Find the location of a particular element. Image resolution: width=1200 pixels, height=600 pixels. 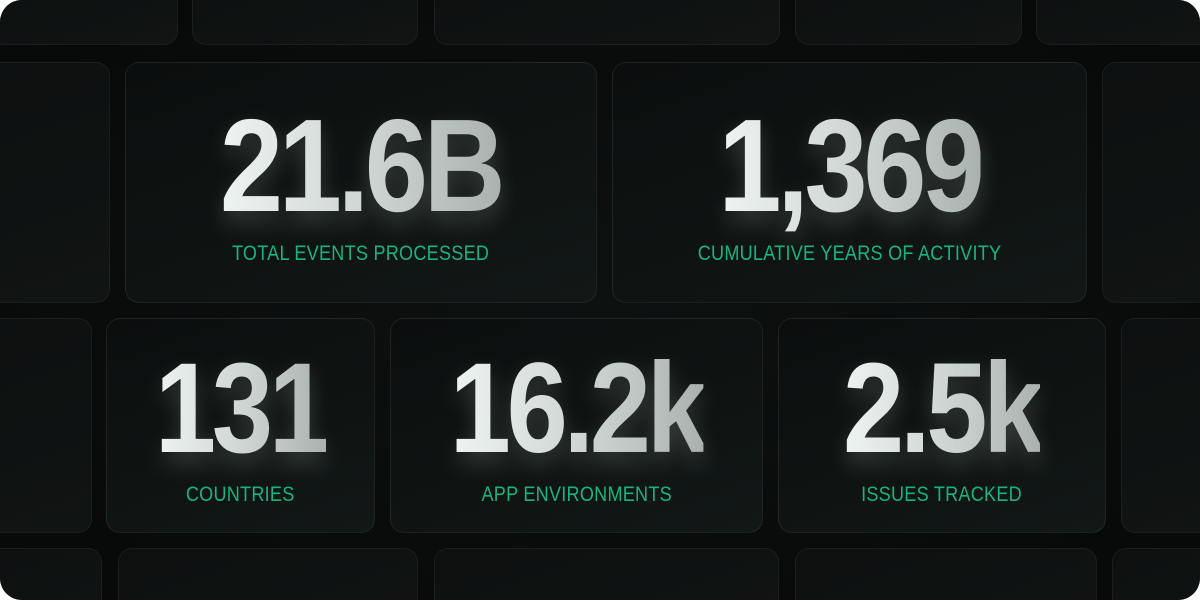

stat-card-countries: 131 COUNTRIES is located at coordinates (240, 425).